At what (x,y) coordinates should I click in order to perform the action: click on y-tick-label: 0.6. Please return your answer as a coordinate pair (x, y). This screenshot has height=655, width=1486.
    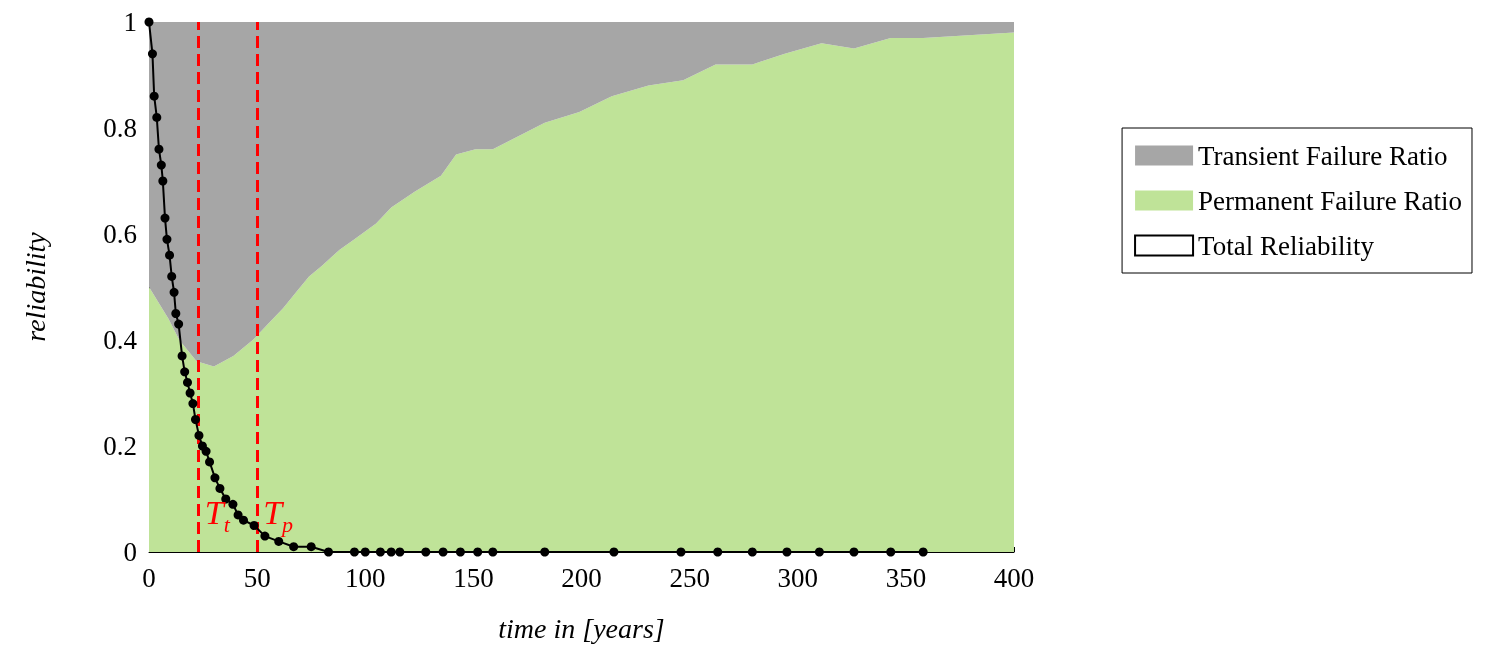
    Looking at the image, I should click on (120, 234).